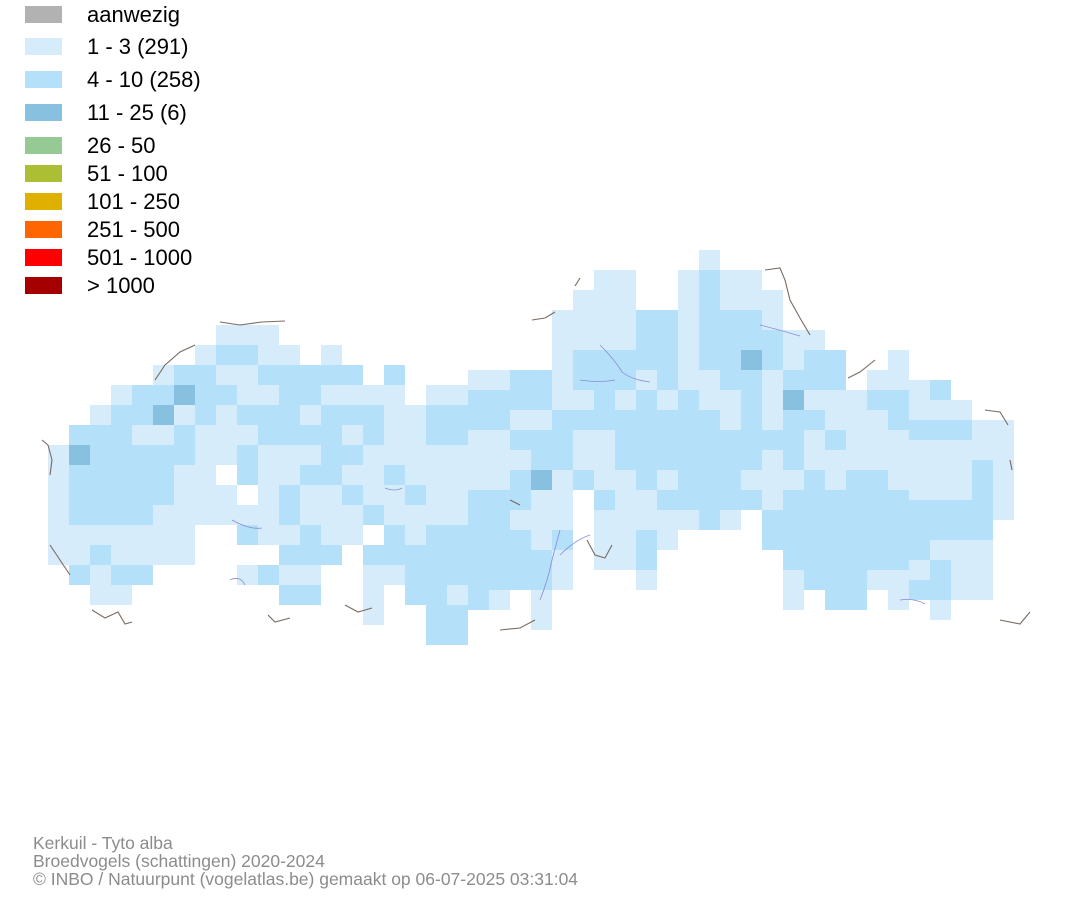  I want to click on legend-item-4-10: 4 - 10 (258), so click(155, 80).